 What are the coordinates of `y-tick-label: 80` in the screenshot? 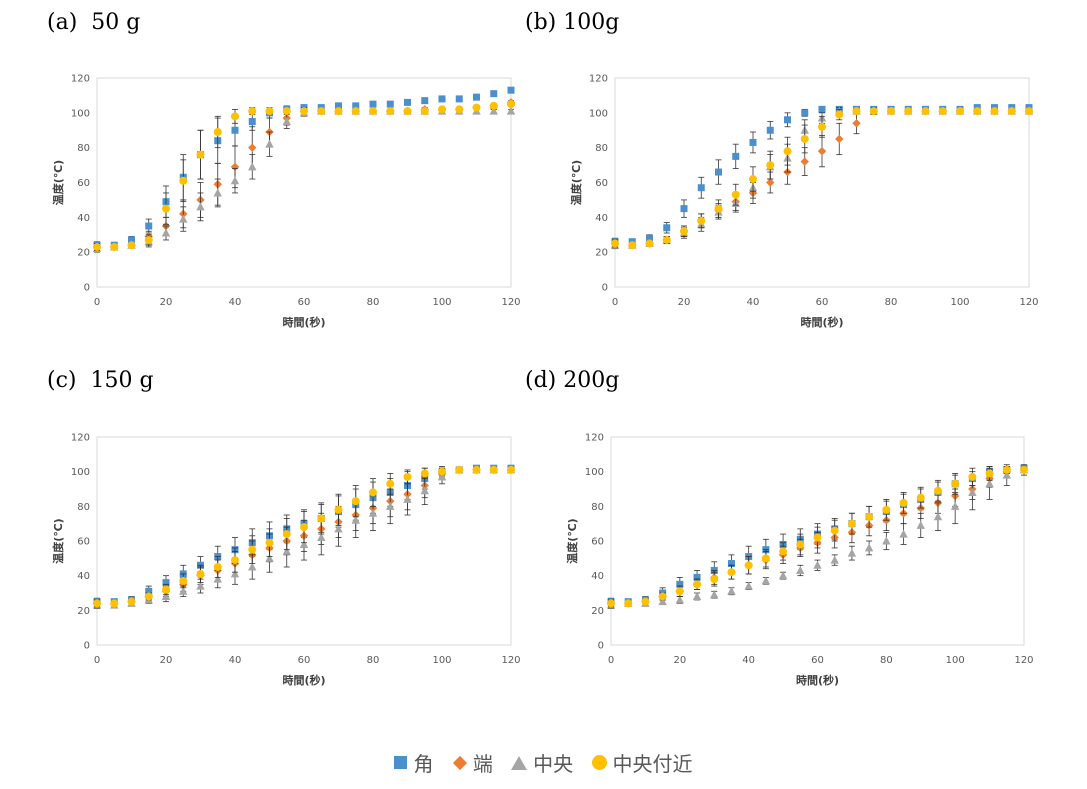 It's located at (597, 507).